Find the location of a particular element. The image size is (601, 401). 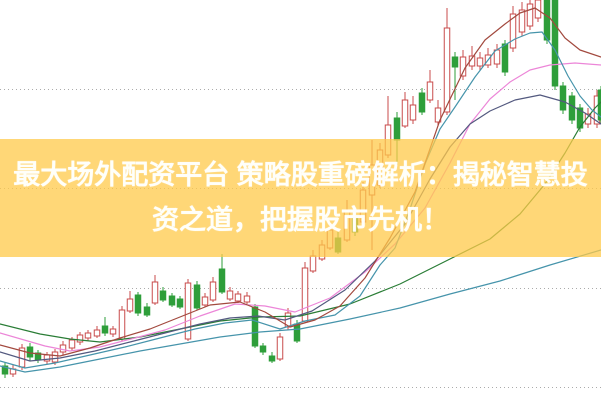

promo-title-line2: 资之道，把握股市先机！ is located at coordinates (300, 220).